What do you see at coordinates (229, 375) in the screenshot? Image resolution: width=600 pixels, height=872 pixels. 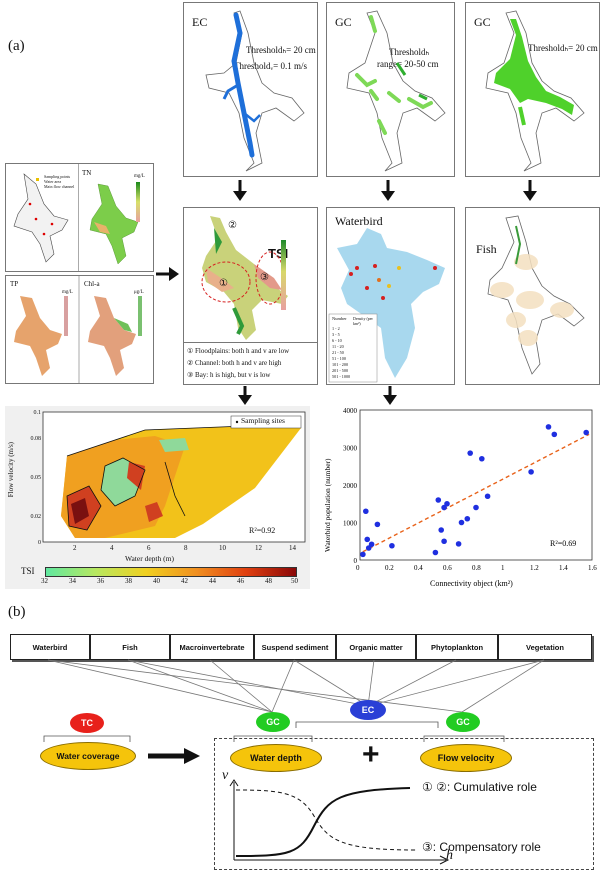 I see `tsi-legend-3: ③ Bay: h is high, but v is low` at bounding box center [229, 375].